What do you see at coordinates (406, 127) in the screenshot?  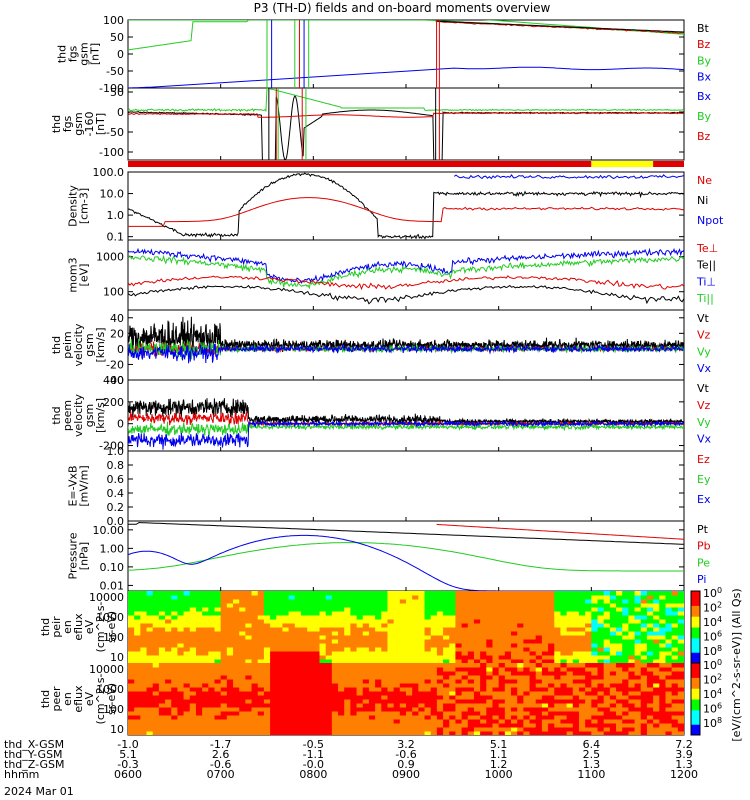 I see `bx-160-line` at bounding box center [406, 127].